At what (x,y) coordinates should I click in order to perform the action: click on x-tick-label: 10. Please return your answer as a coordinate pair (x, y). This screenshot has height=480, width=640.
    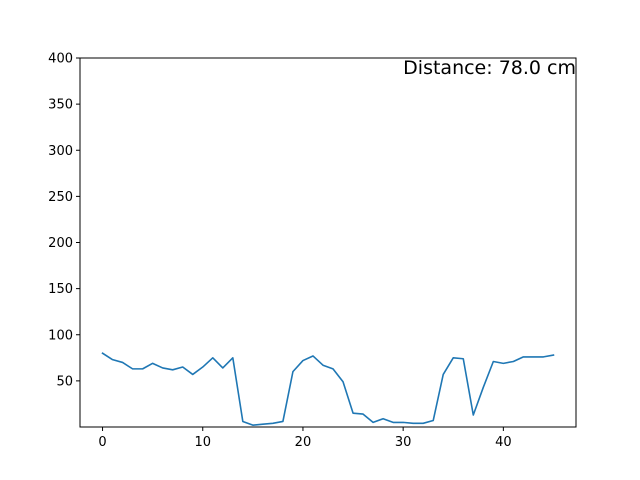
    Looking at the image, I should click on (202, 442).